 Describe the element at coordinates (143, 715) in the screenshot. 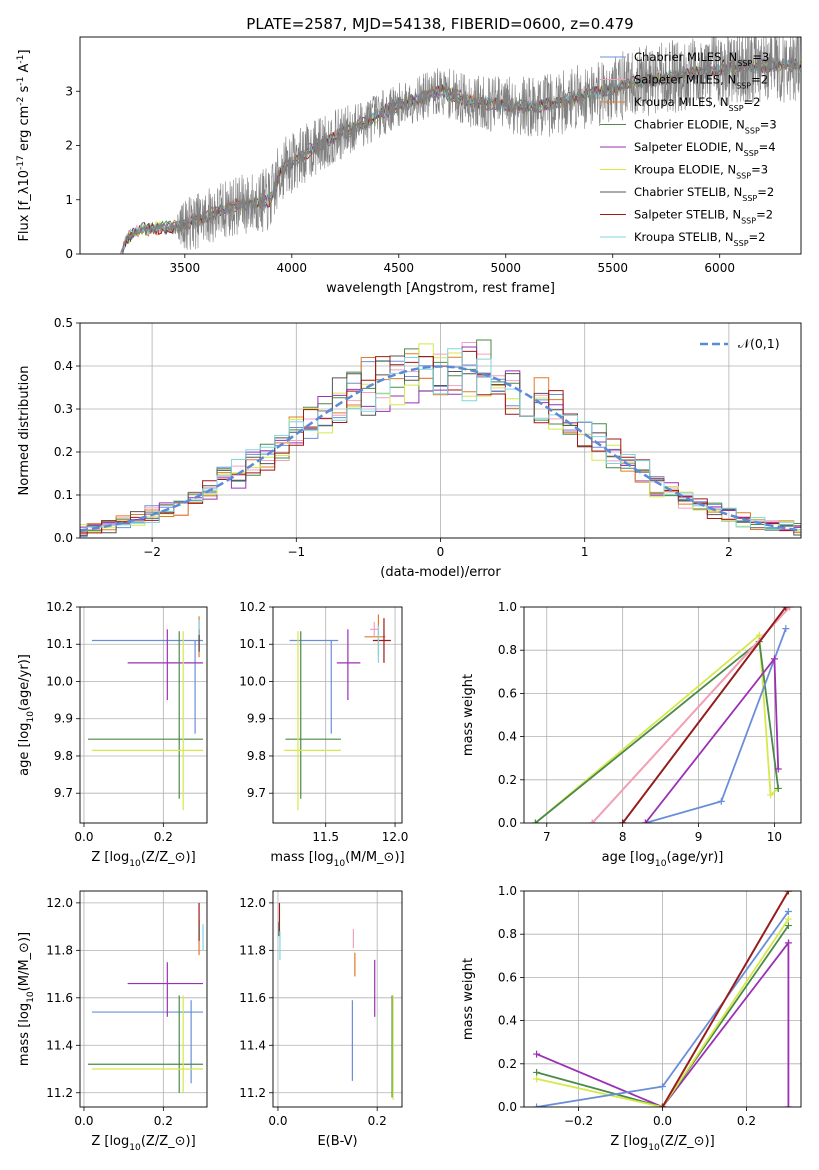

I see `plot-area-age_vs_Z` at that location.